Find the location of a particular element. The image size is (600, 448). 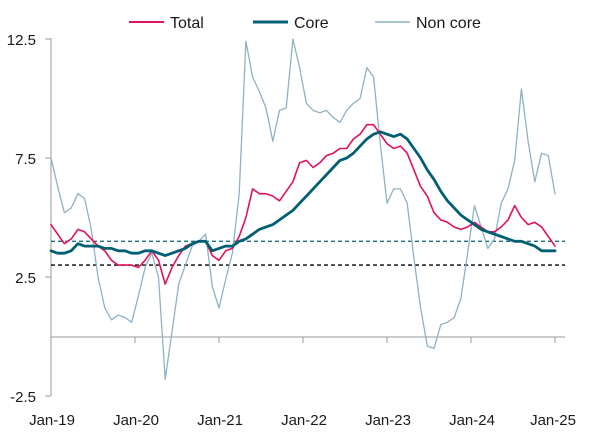

x-tick-label: Jan-24 is located at coordinates (472, 420).